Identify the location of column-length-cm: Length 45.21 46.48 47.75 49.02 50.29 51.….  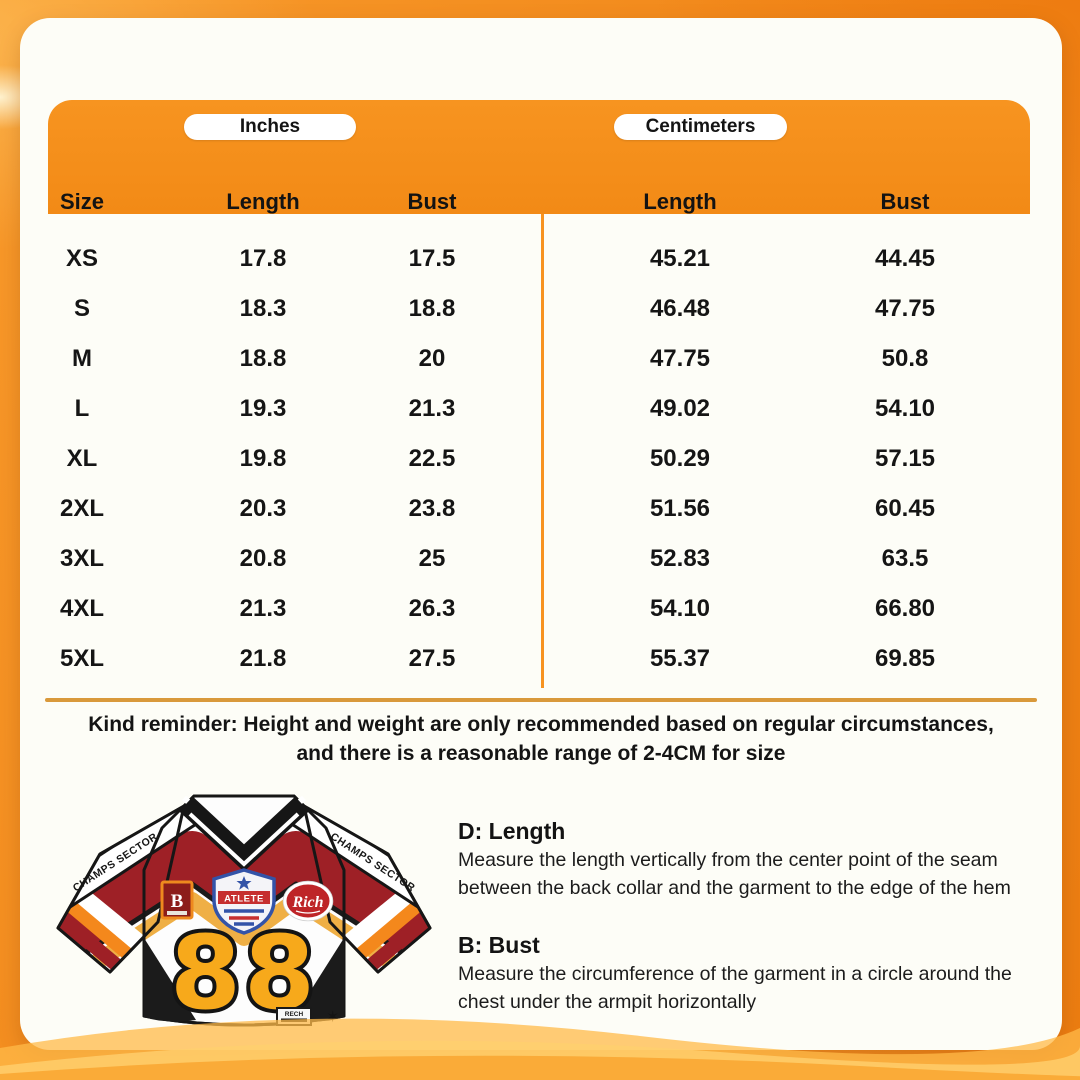
(679, 427).